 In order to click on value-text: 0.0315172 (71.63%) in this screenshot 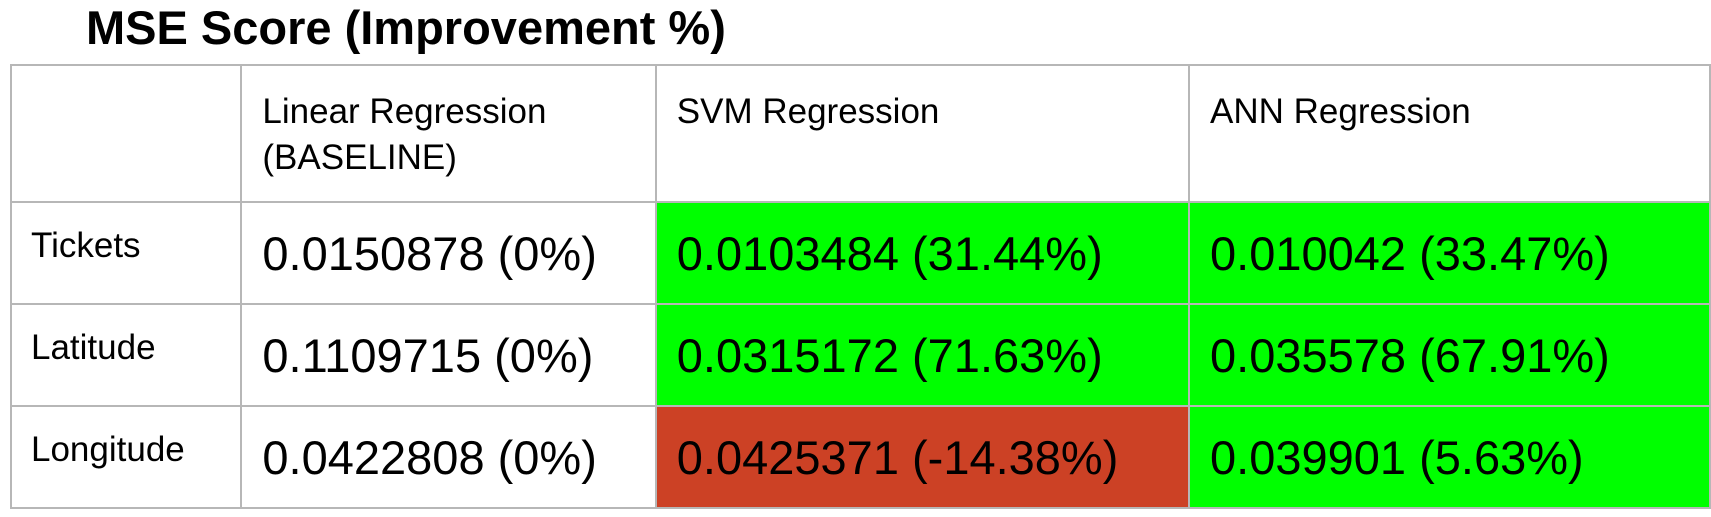, I will do `click(889, 355)`.